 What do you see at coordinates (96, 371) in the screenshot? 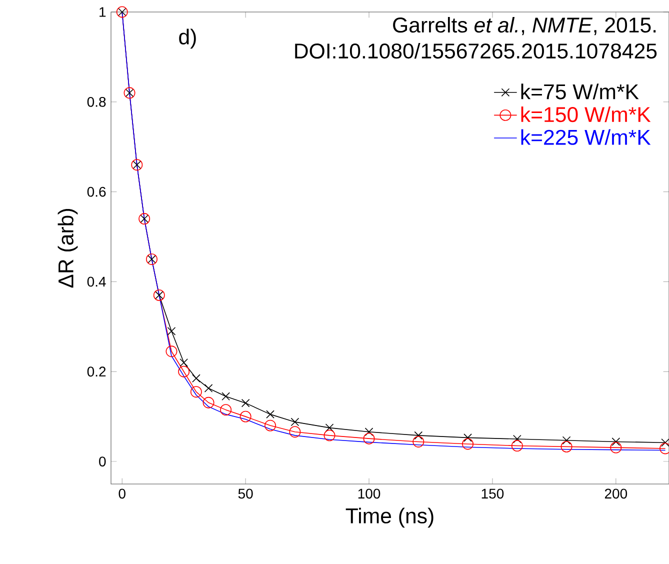
I see `y-tick-label: 0.2` at bounding box center [96, 371].